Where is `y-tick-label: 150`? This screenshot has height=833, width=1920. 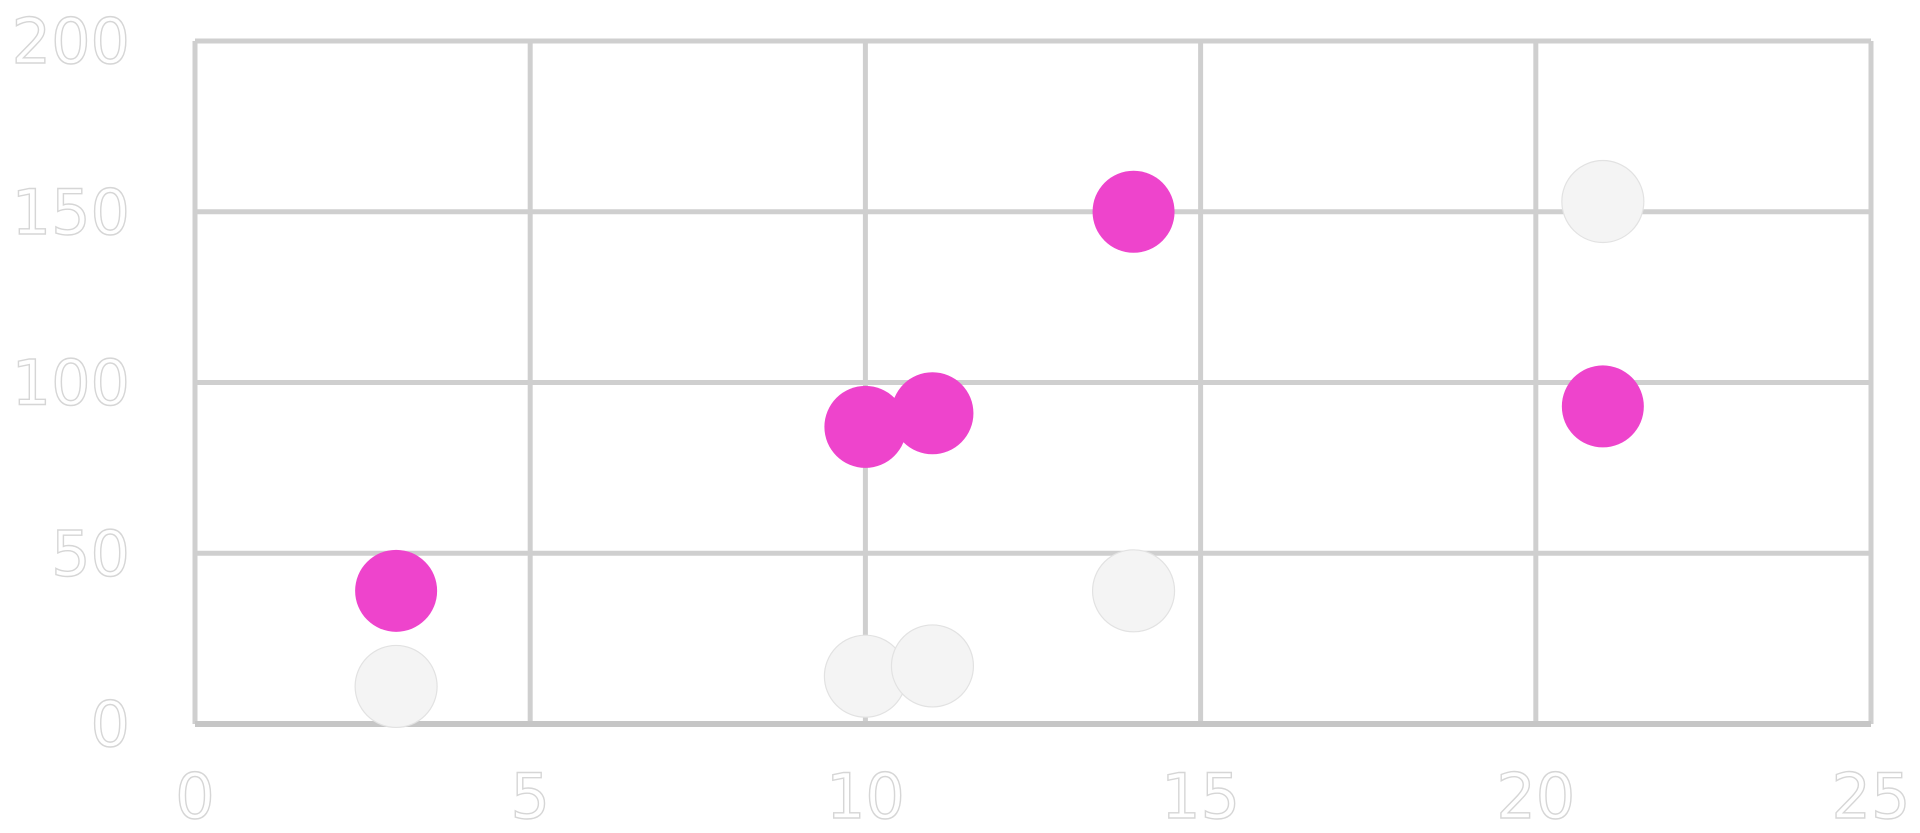 y-tick-label: 150 is located at coordinates (71, 212).